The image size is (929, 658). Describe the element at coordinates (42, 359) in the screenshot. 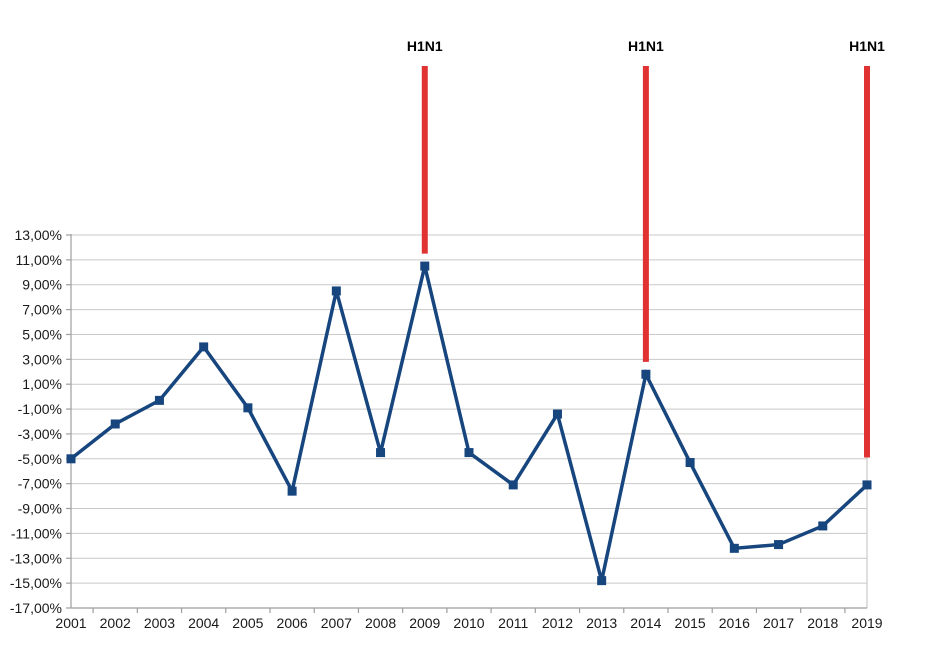

I see `y-axis-label: 3,00%` at that location.